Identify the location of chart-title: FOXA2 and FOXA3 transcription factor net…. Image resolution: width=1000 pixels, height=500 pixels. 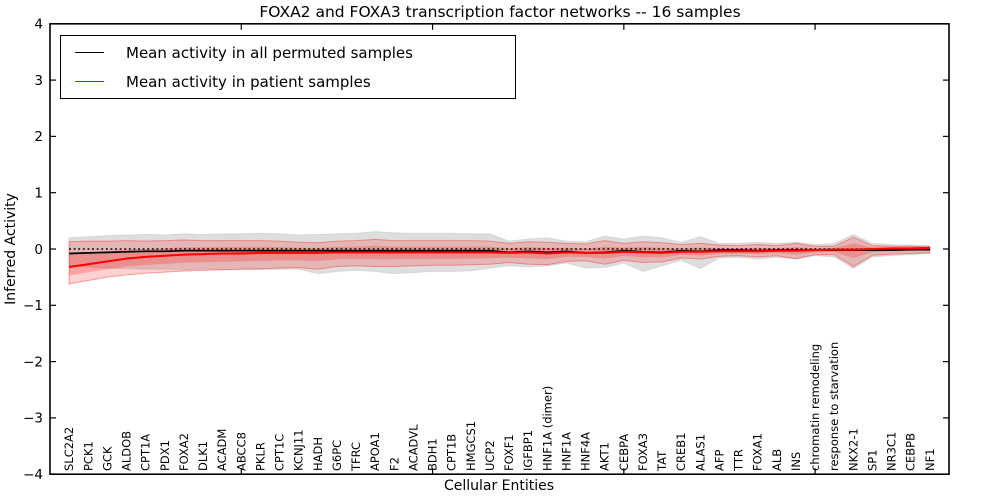
(500, 12).